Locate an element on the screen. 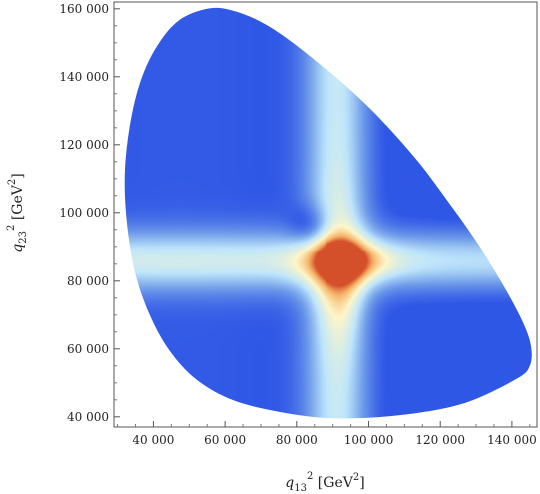 The width and height of the screenshot is (540, 494). x-axis: 40 000 60 000 80 000 100 000 120 000 140 000 is located at coordinates (327, 434).